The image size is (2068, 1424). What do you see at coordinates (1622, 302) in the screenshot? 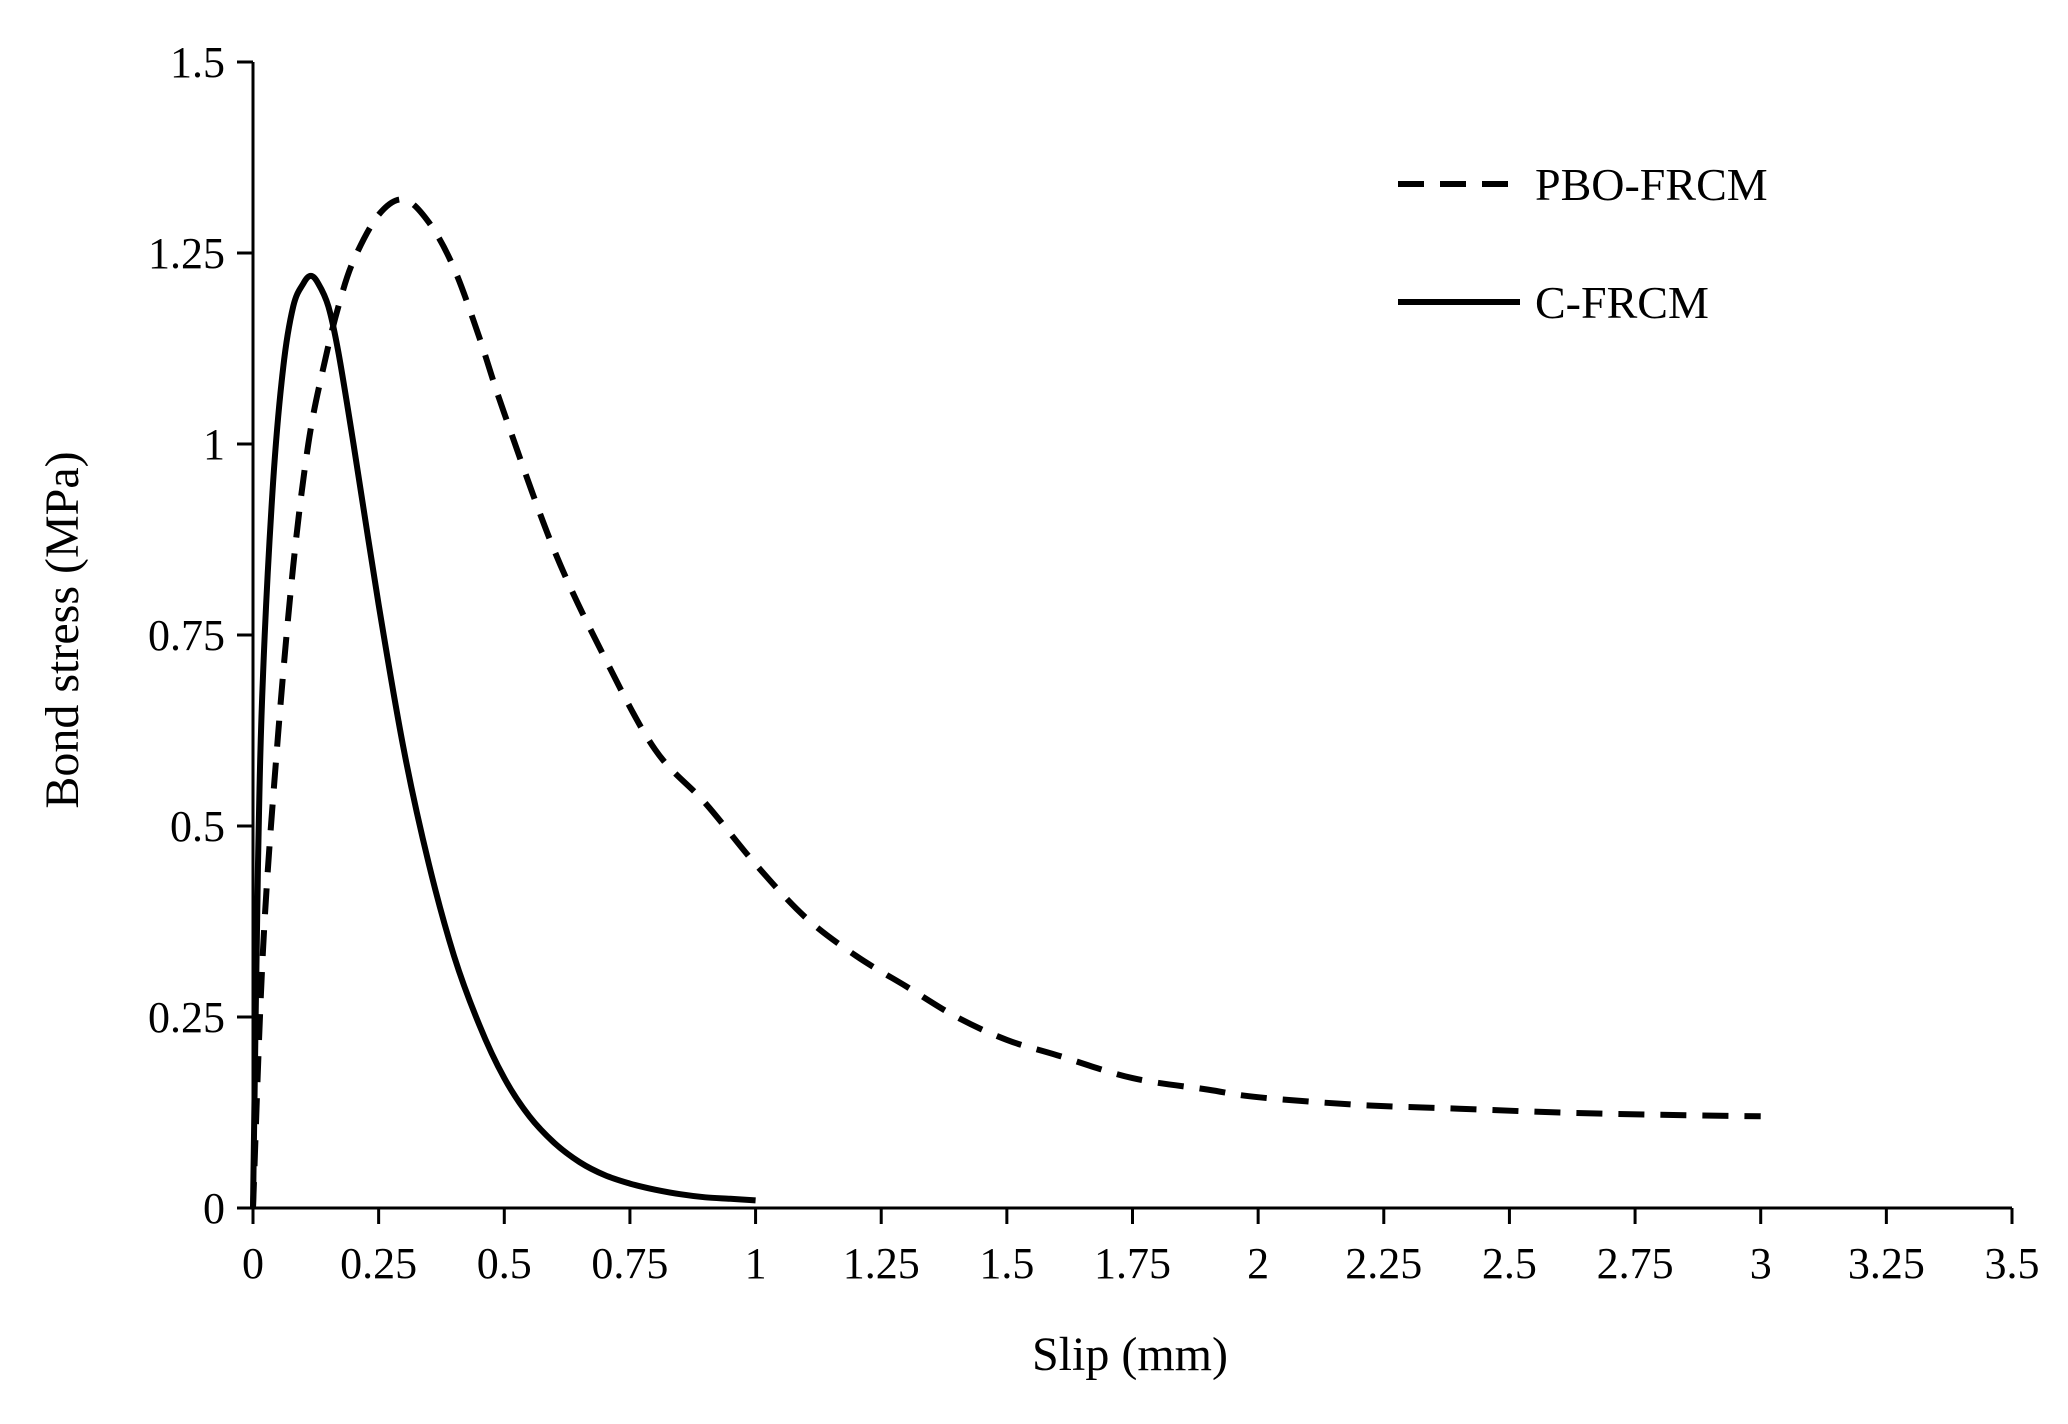
I see `legend-label-c-frcm: C-FRCM` at bounding box center [1622, 302].